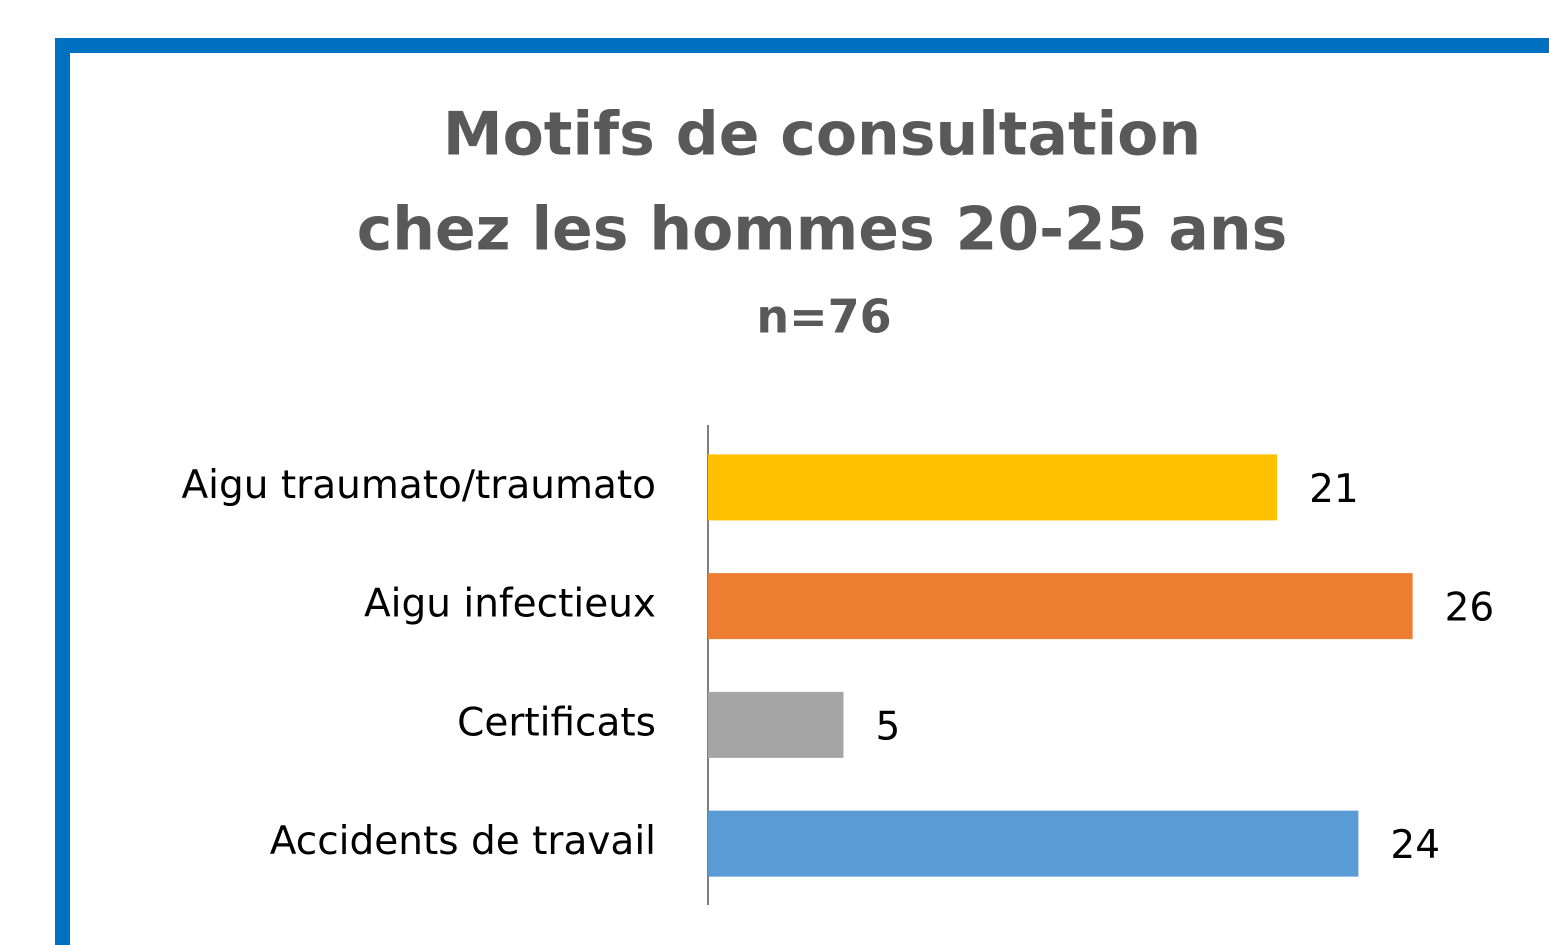 The height and width of the screenshot is (945, 1549). What do you see at coordinates (510, 604) in the screenshot?
I see `category-label: Aigu infectieux` at bounding box center [510, 604].